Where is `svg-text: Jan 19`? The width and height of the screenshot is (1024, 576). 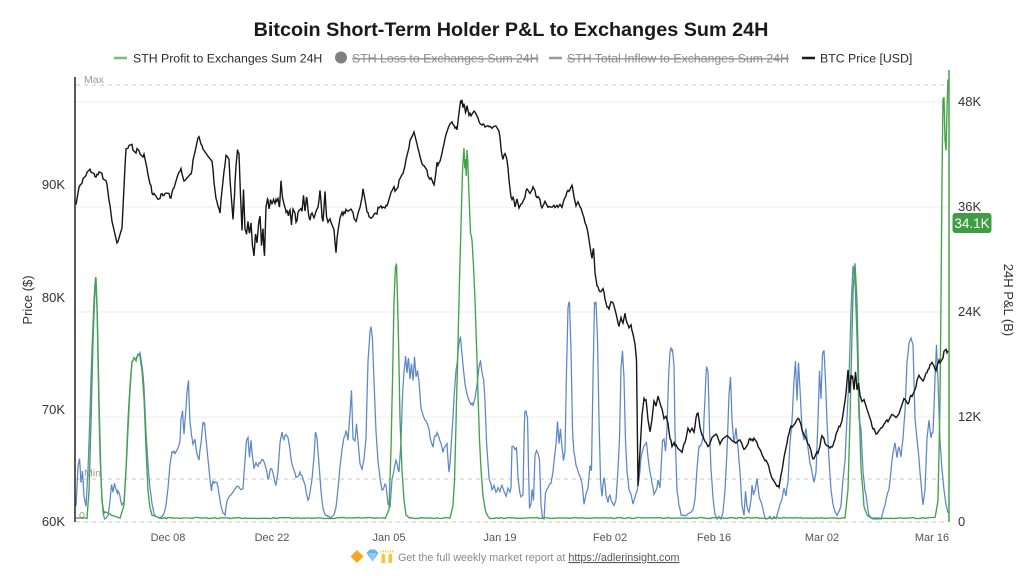
svg-text: Jan 19 is located at coordinates (499, 538).